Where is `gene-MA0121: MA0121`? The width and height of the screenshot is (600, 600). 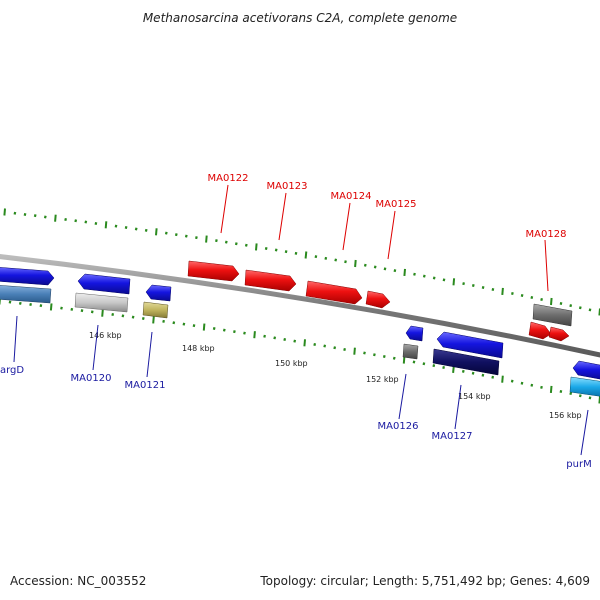 gene-MA0121: MA0121 is located at coordinates (148, 337).